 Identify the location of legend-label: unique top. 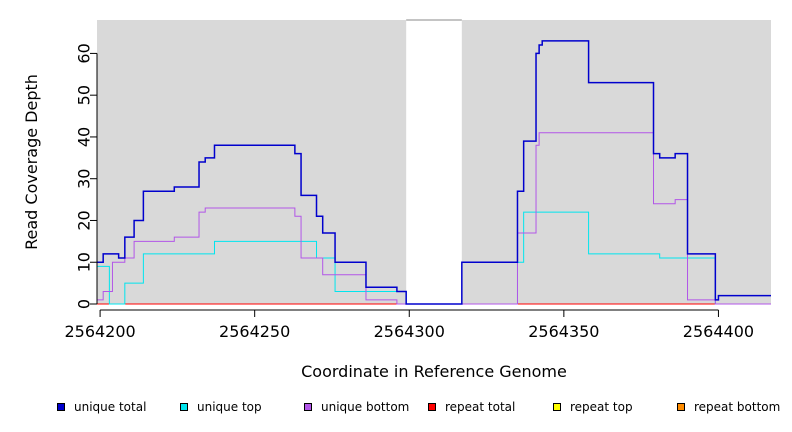
(229, 407).